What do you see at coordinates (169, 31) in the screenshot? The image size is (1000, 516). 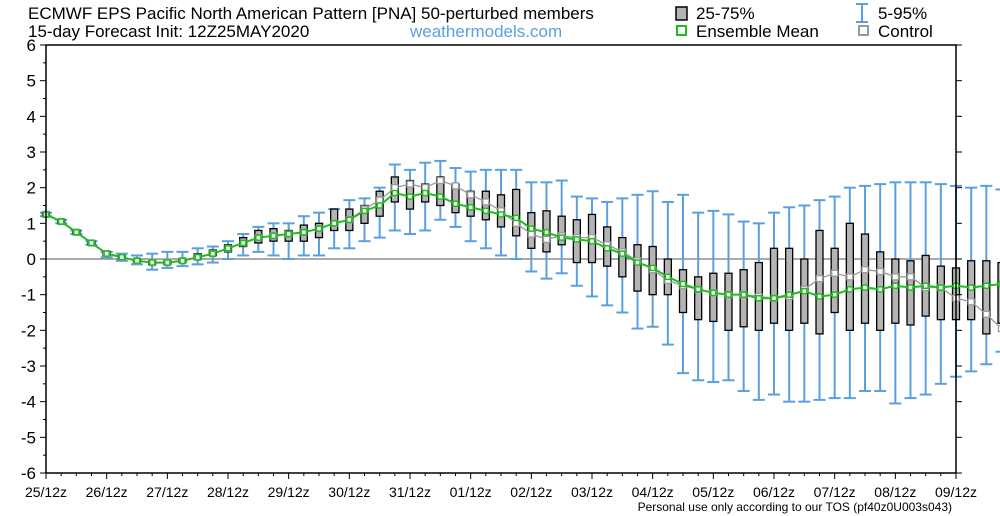 I see `chart-subtitle: 15-day Forecast Init: 12Z25MAY2020` at bounding box center [169, 31].